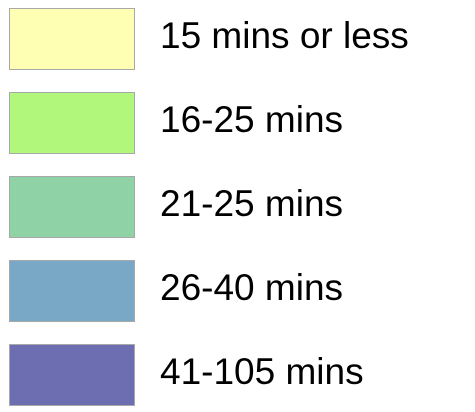 This screenshot has height=412, width=475. Describe the element at coordinates (252, 287) in the screenshot. I see `legend-label: 26-40 mins` at that location.